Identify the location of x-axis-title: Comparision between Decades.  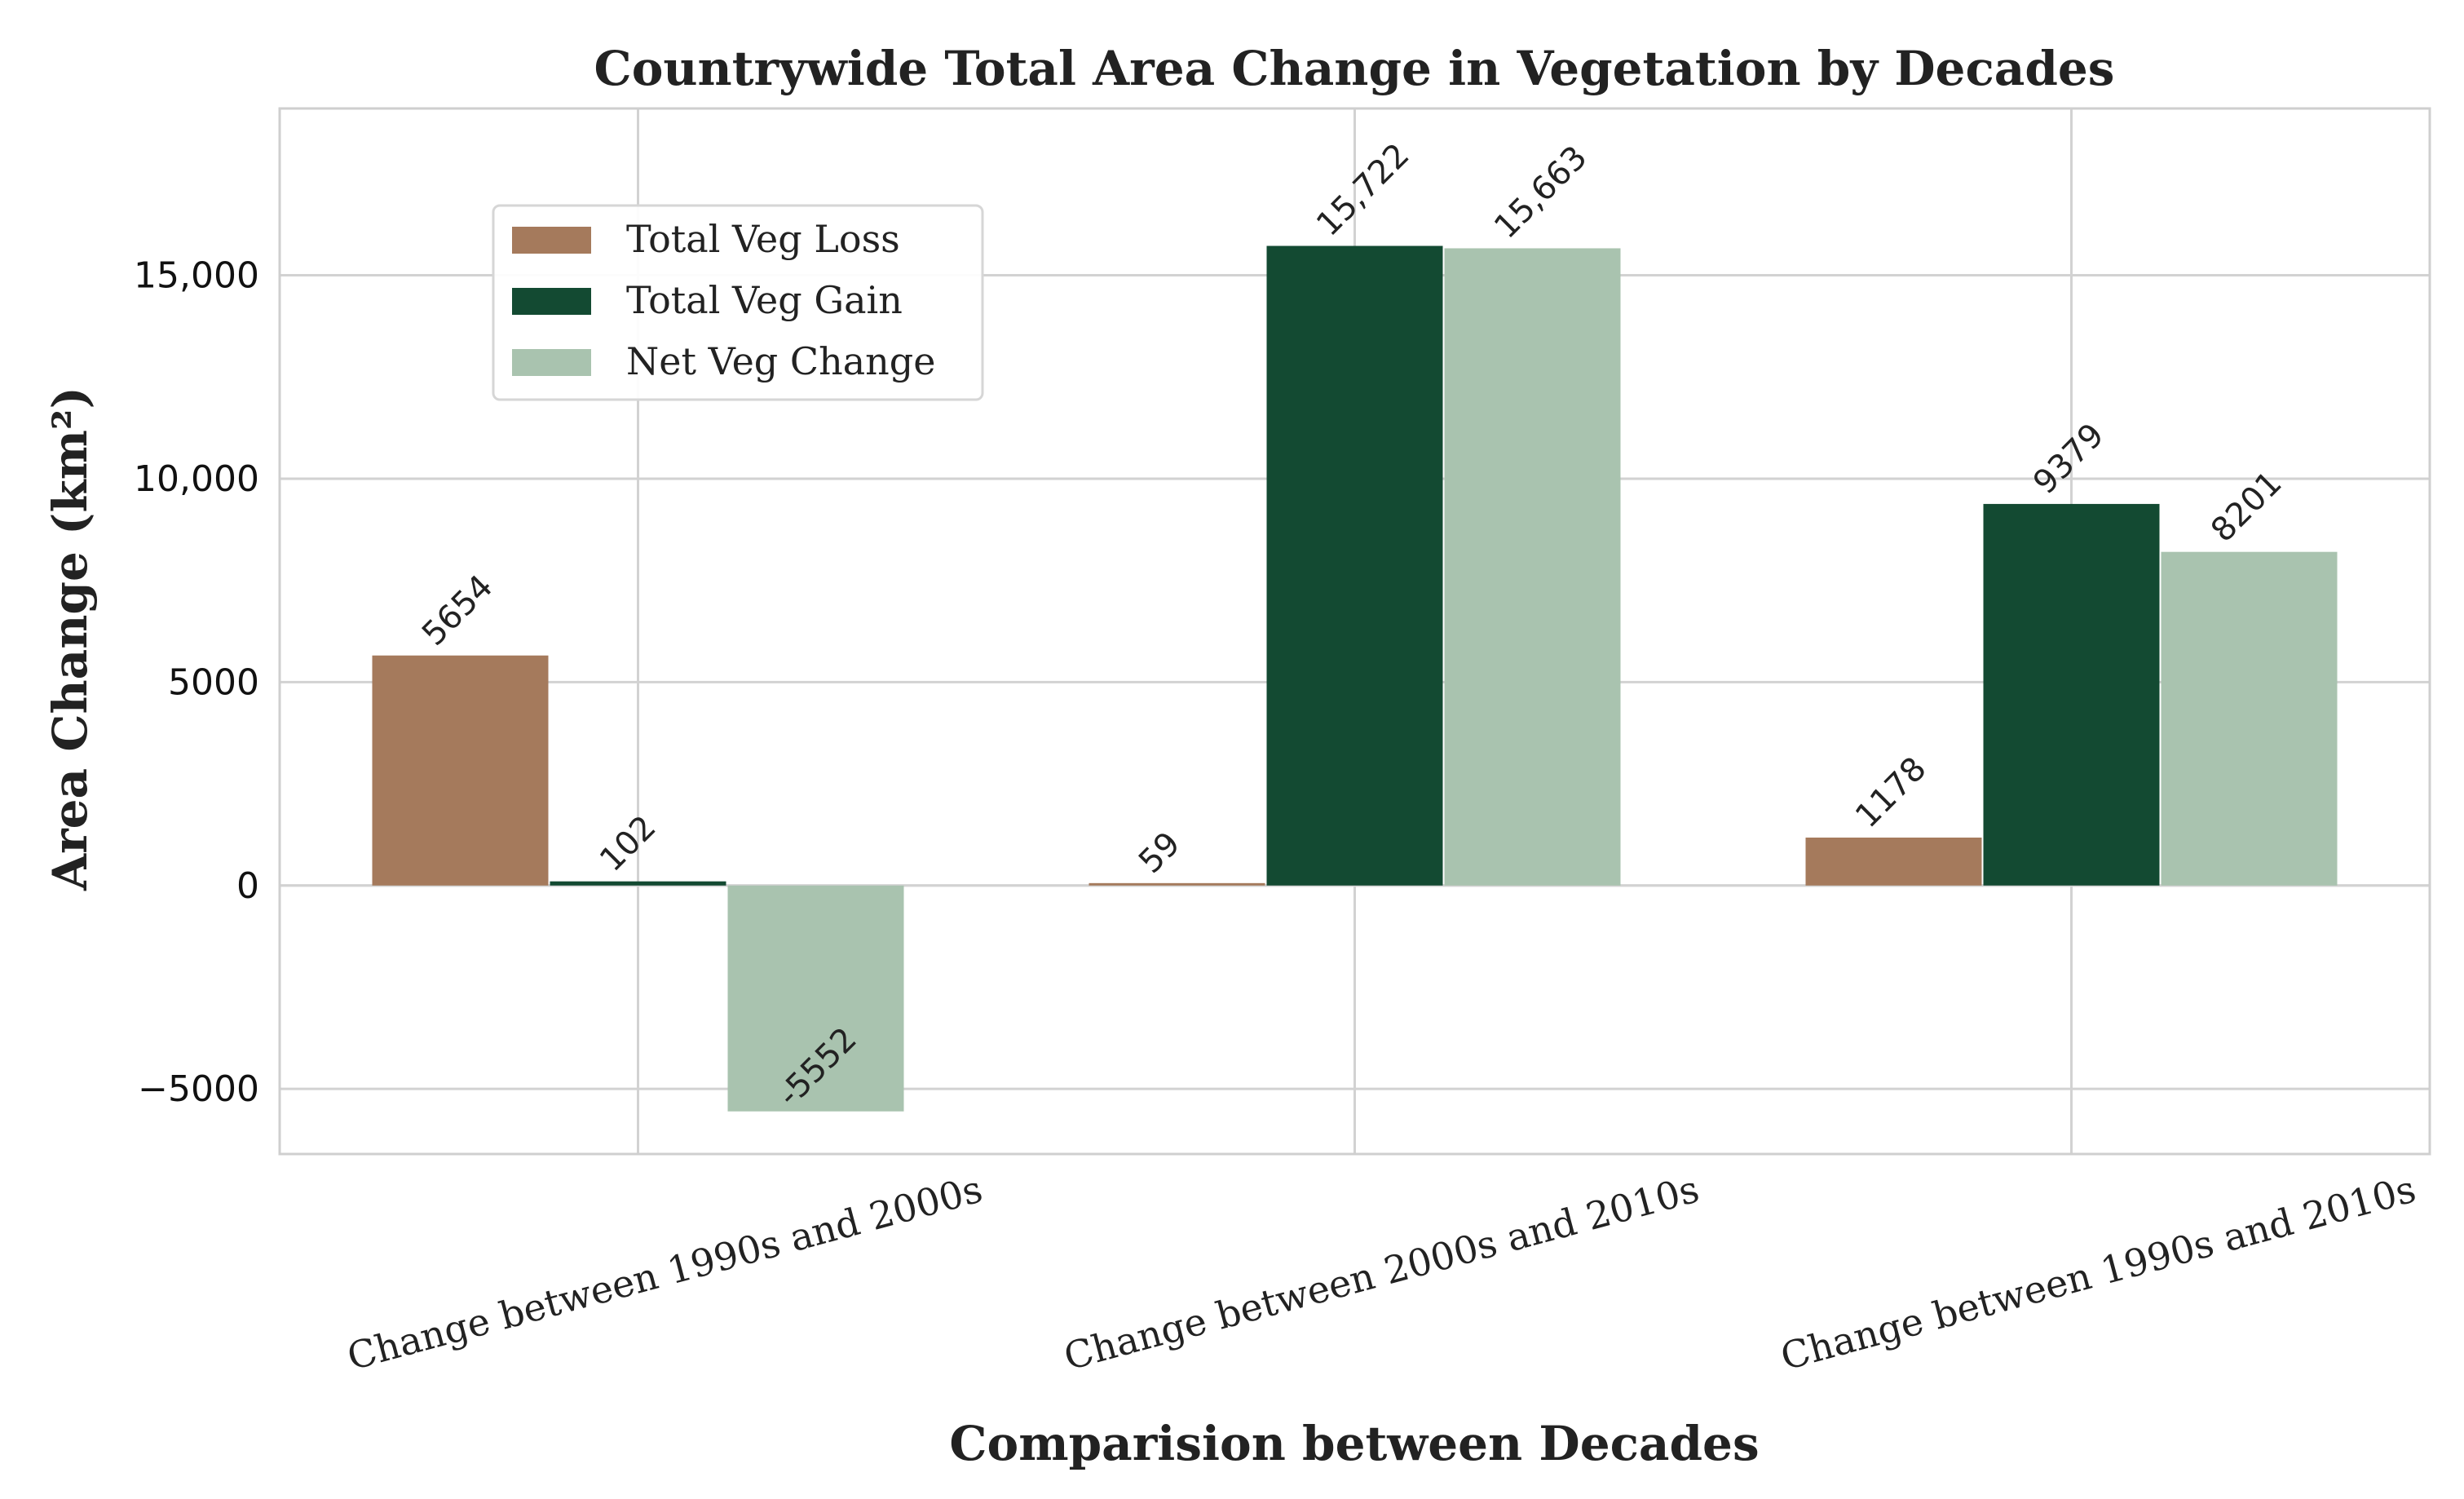
(1354, 1443).